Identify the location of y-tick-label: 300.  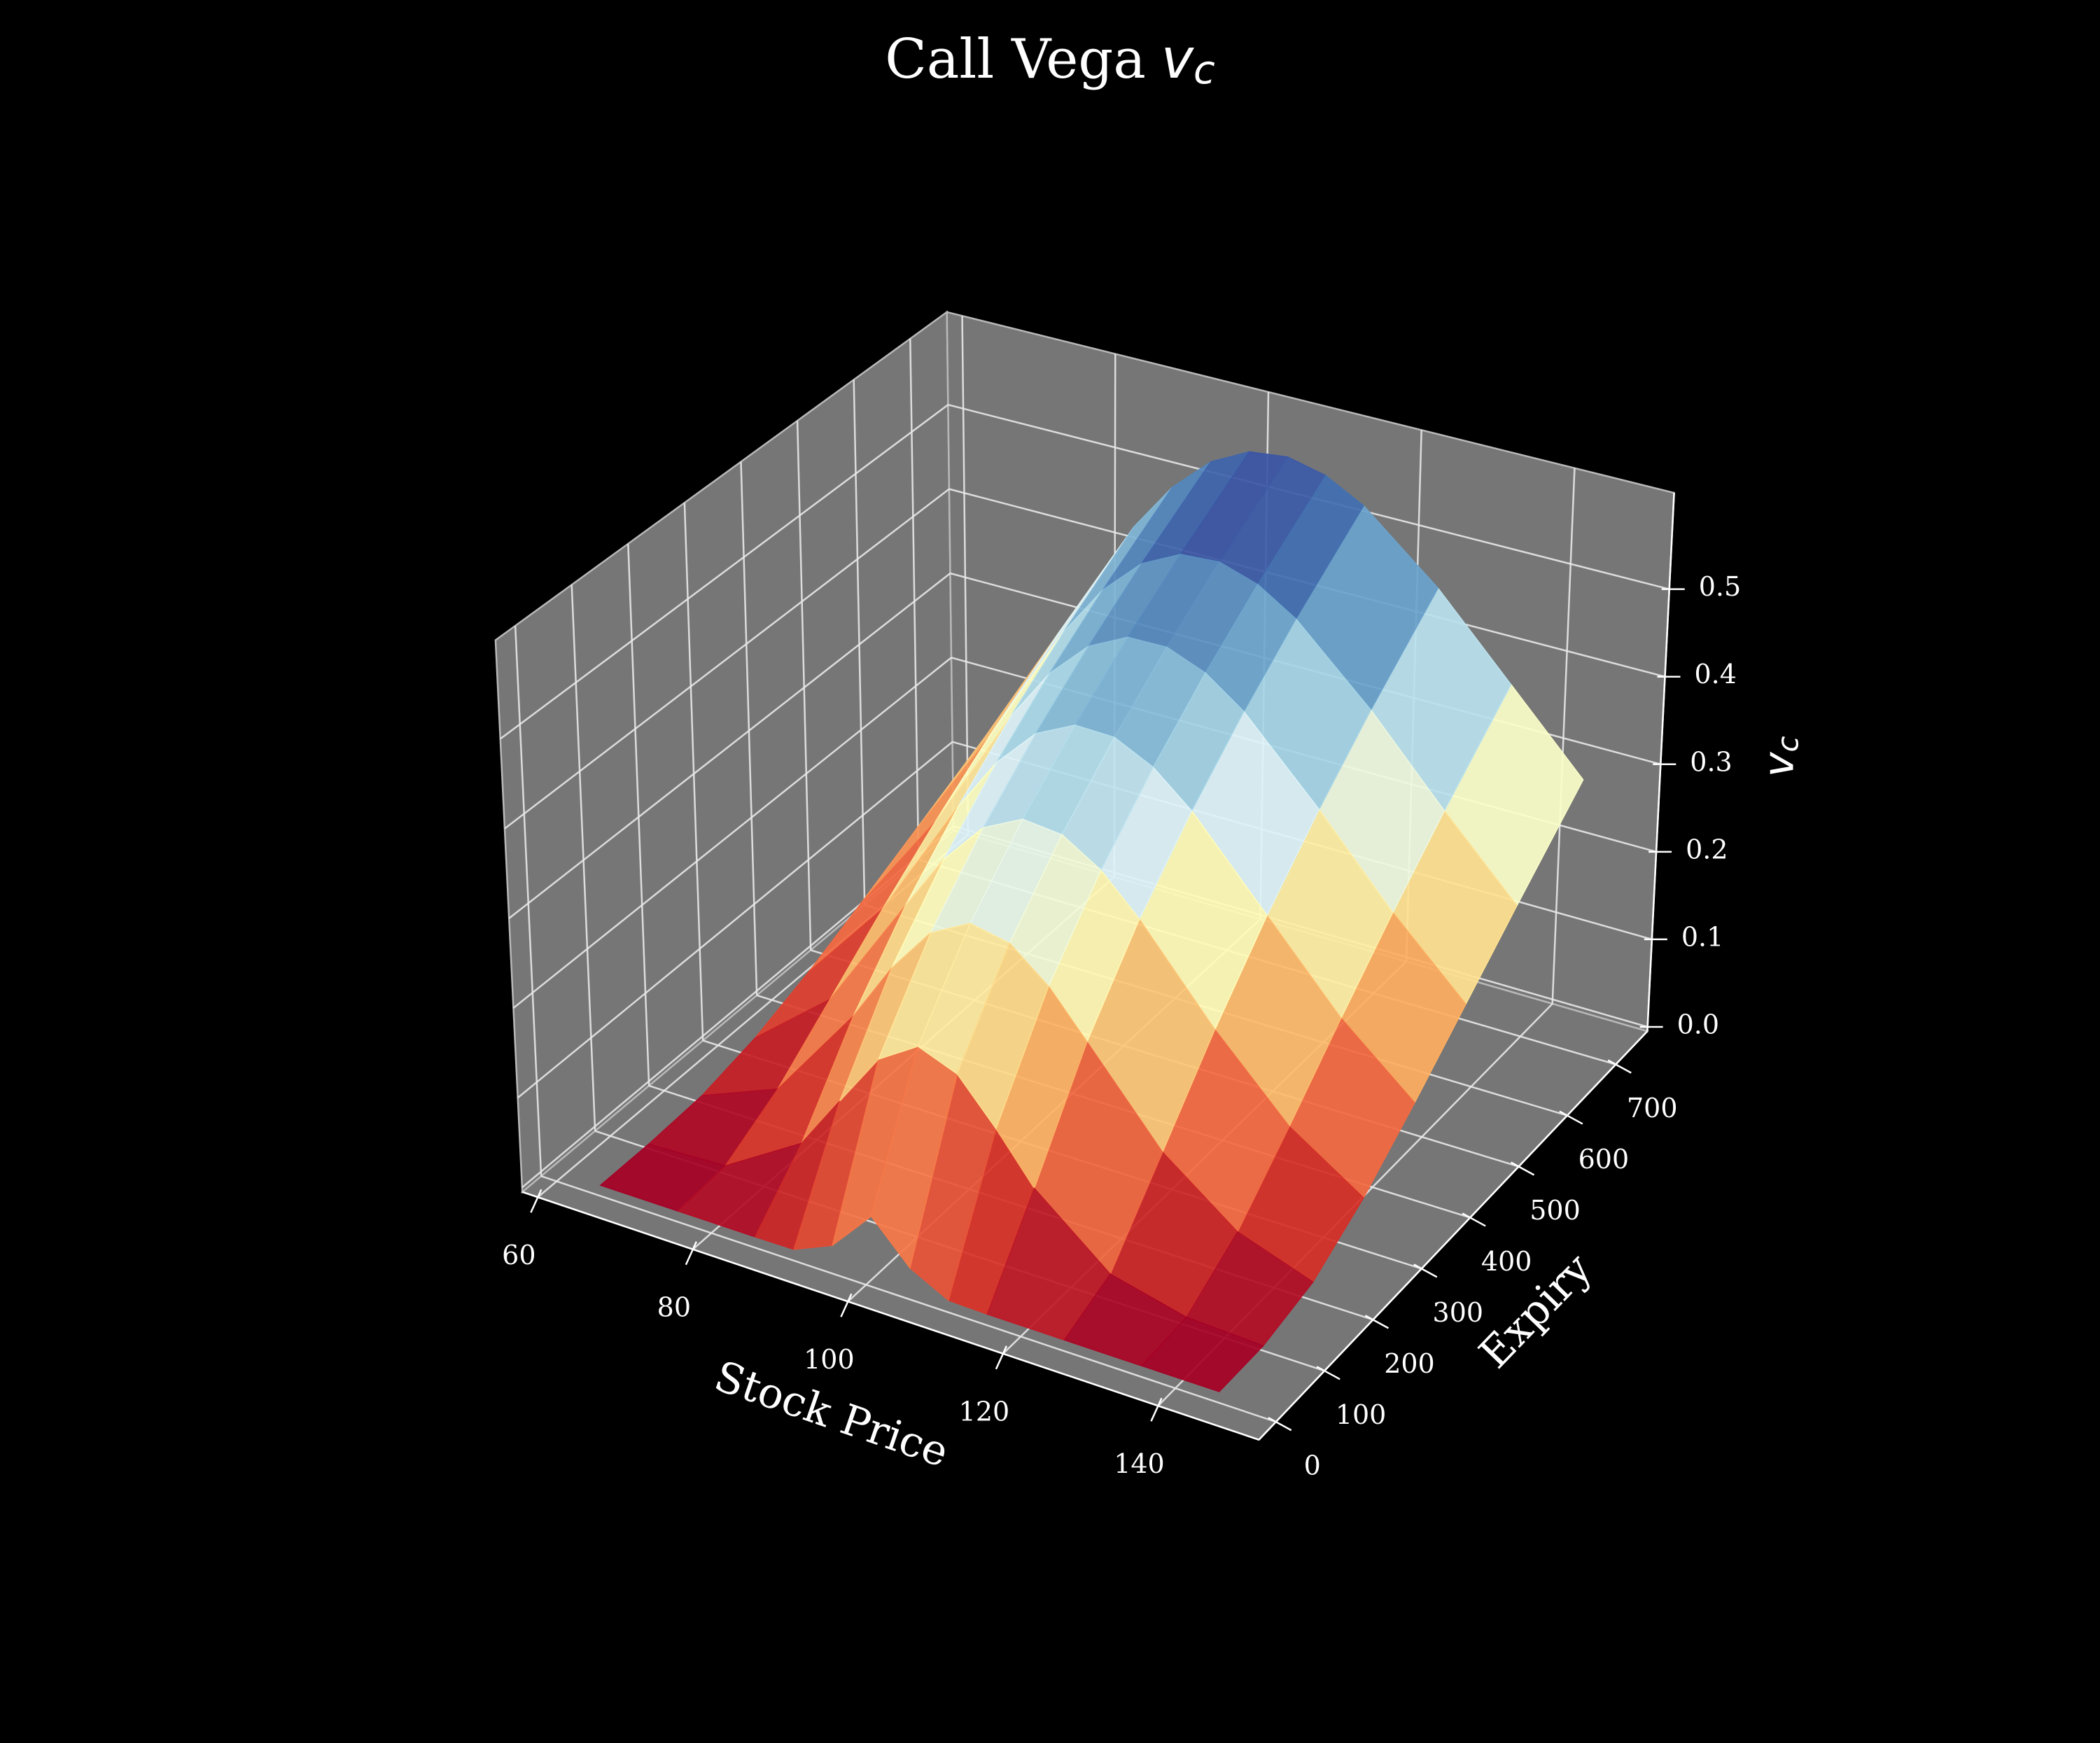
(1458, 1312).